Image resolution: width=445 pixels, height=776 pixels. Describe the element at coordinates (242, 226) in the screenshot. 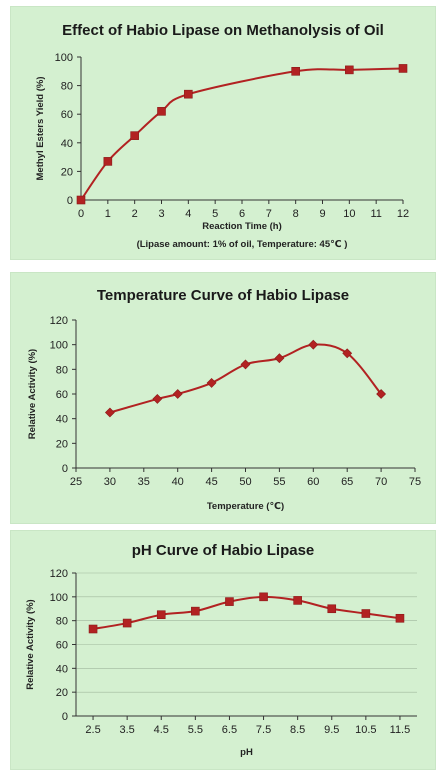

I see `x-axis-label: Reaction Time (h)` at that location.